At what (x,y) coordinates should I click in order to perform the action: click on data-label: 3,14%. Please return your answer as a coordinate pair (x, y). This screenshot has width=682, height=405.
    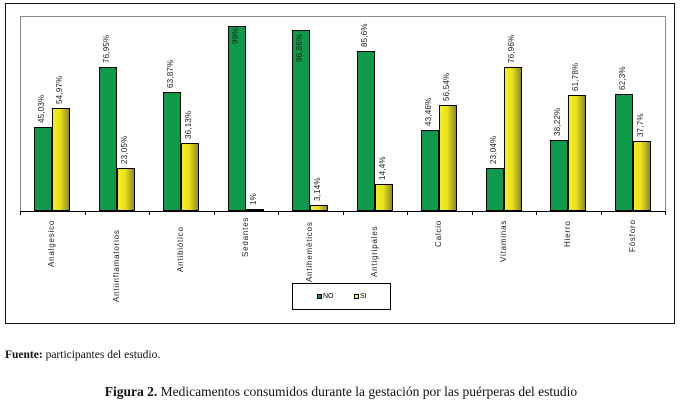
    Looking at the image, I should click on (317, 189).